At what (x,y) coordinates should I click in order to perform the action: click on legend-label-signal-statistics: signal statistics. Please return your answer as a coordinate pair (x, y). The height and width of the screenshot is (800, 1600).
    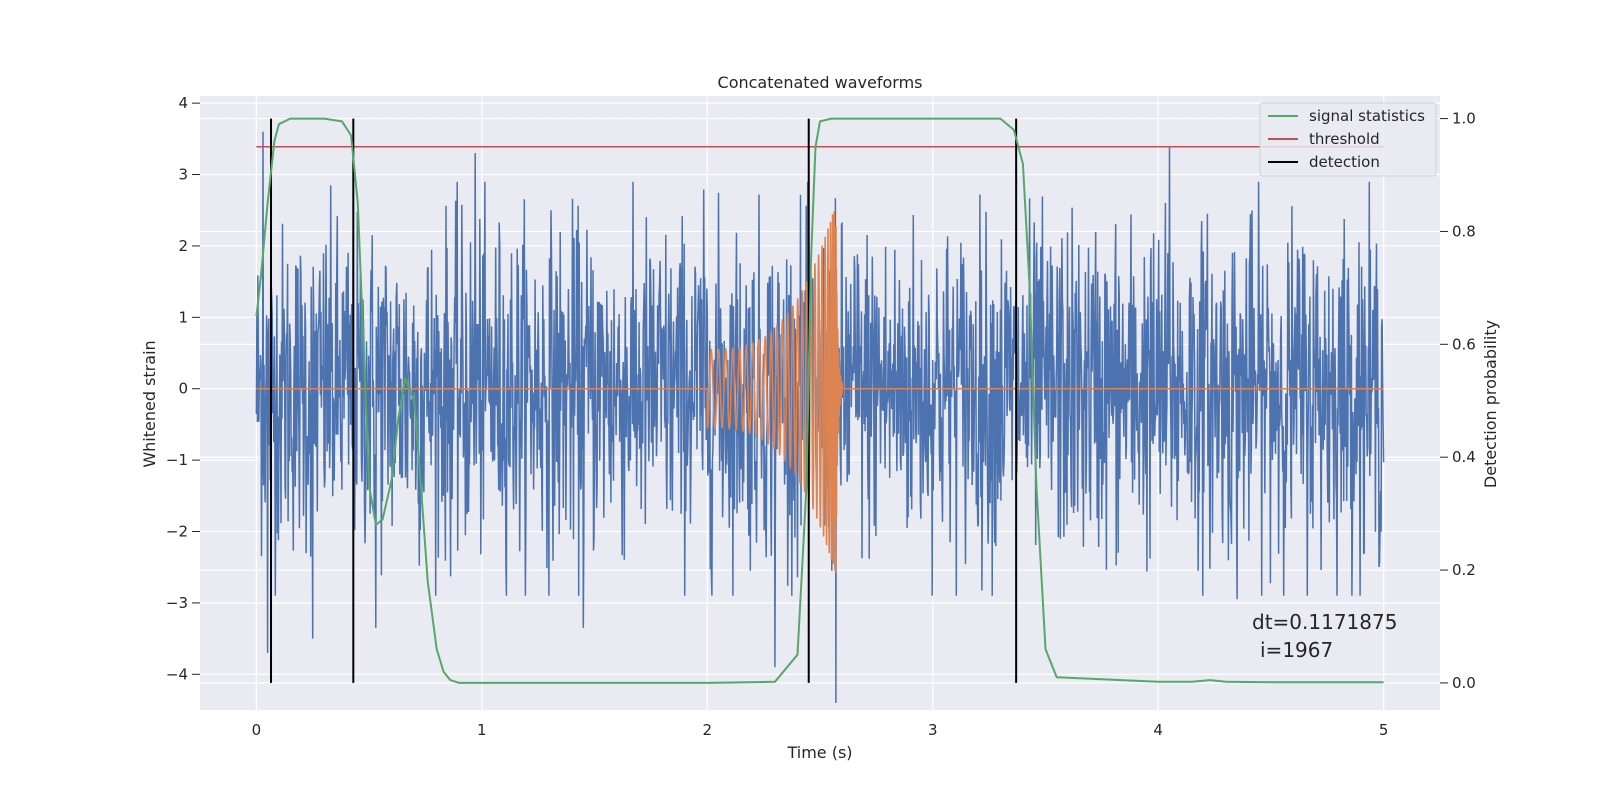
    Looking at the image, I should click on (1367, 116).